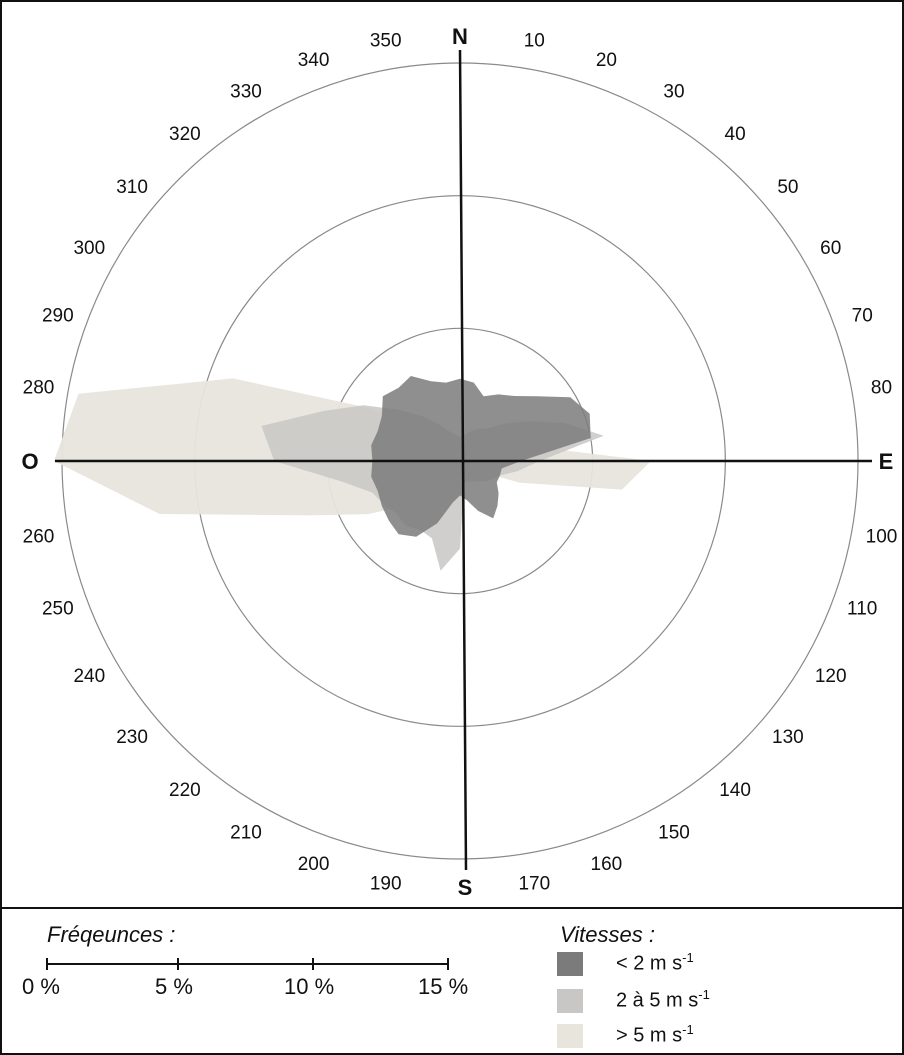 This screenshot has width=904, height=1055. What do you see at coordinates (830, 248) in the screenshot?
I see `bearing-label-60: 60` at bounding box center [830, 248].